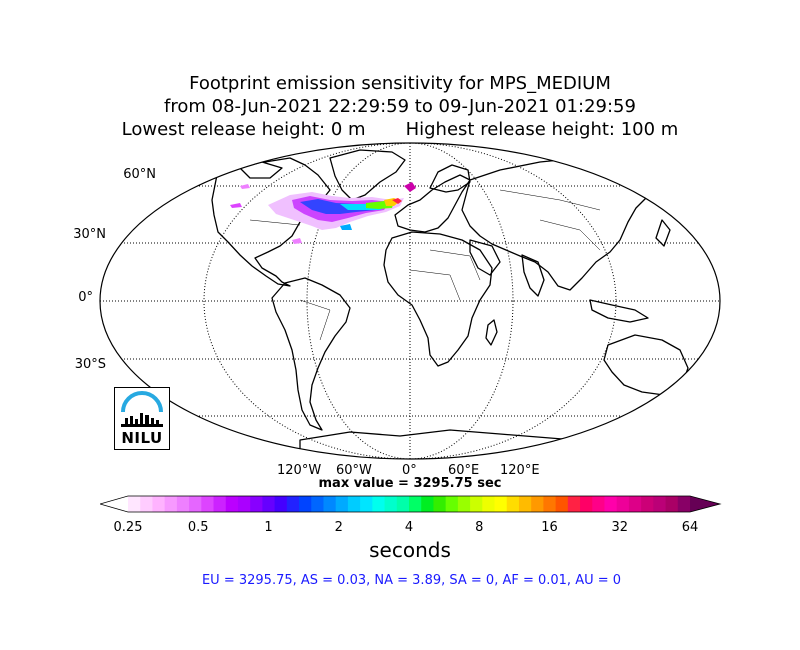 The height and width of the screenshot is (650, 800). Describe the element at coordinates (128, 527) in the screenshot. I see `colorbar-tick-label: 0.25` at that location.